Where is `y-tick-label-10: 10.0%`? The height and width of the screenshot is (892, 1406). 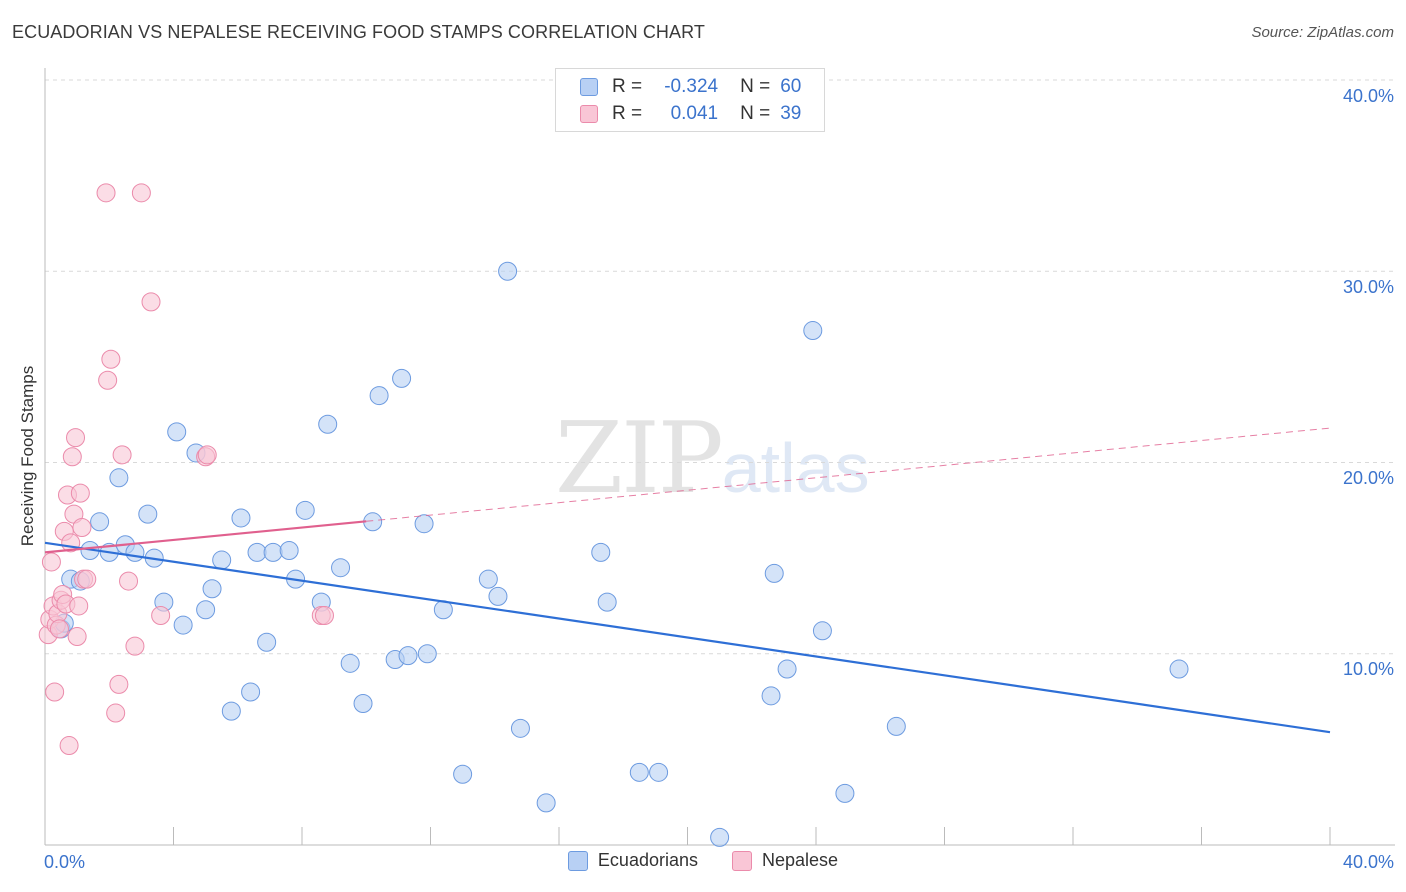
y-tick-label-10: 10.0% is located at coordinates (1368, 669).